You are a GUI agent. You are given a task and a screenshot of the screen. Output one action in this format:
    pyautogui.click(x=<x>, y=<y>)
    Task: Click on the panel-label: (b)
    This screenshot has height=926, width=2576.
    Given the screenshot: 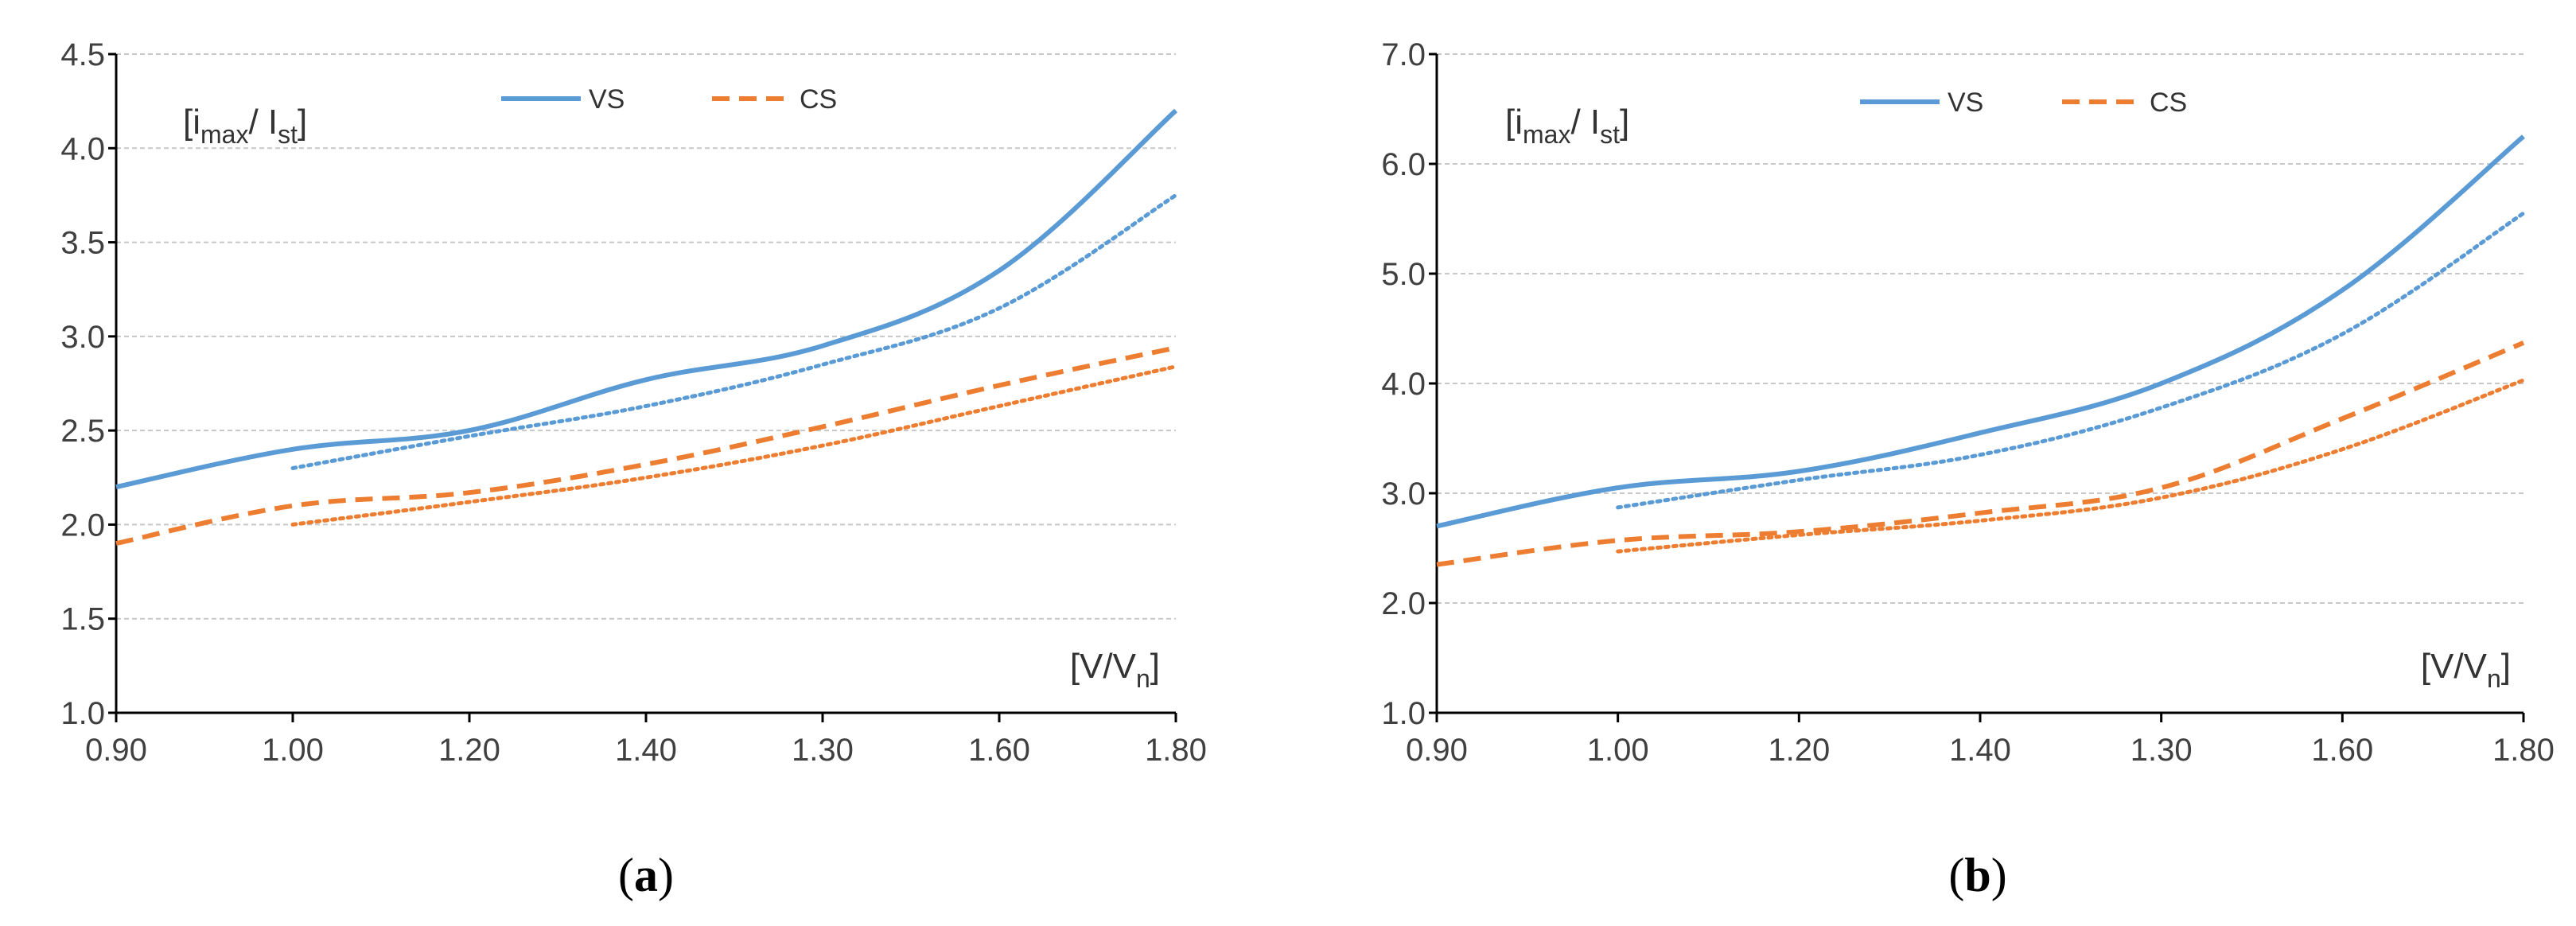 What is the action you would take?
    pyautogui.click(x=1977, y=875)
    